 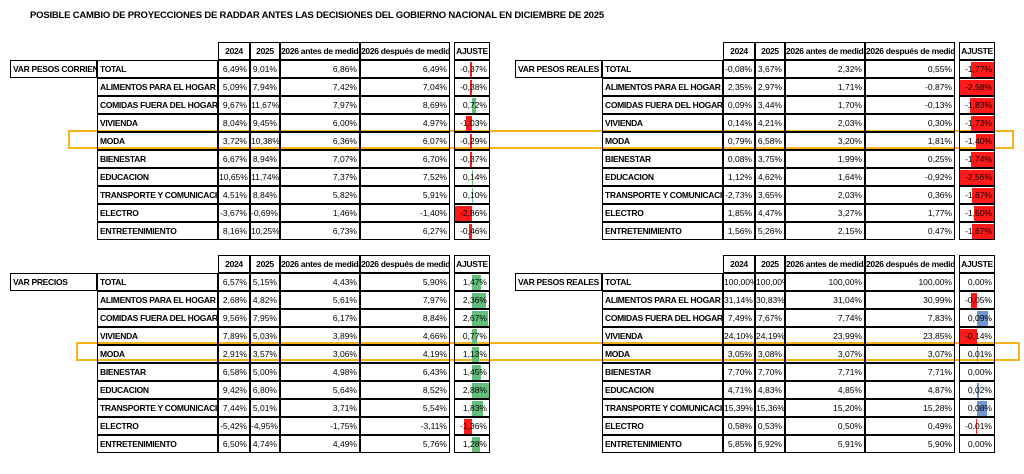 I want to click on value-cell: 11,74%, so click(x=265, y=177).